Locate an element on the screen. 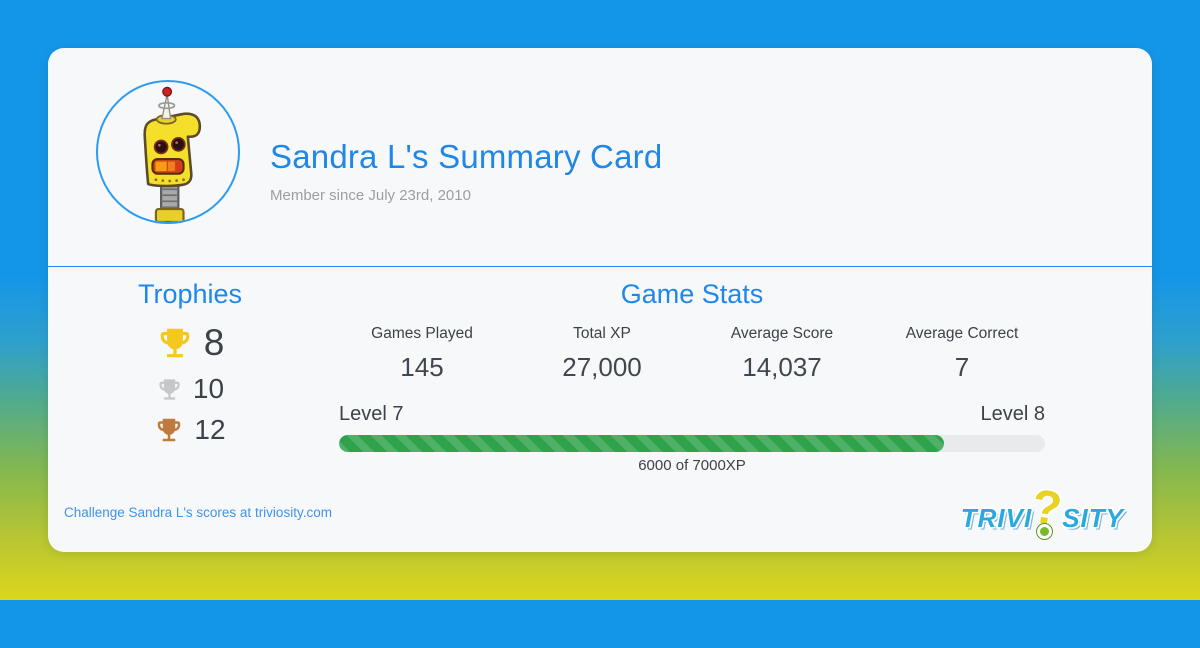 The image size is (1200, 648). logo-text-right: SITY is located at coordinates (1093, 518).